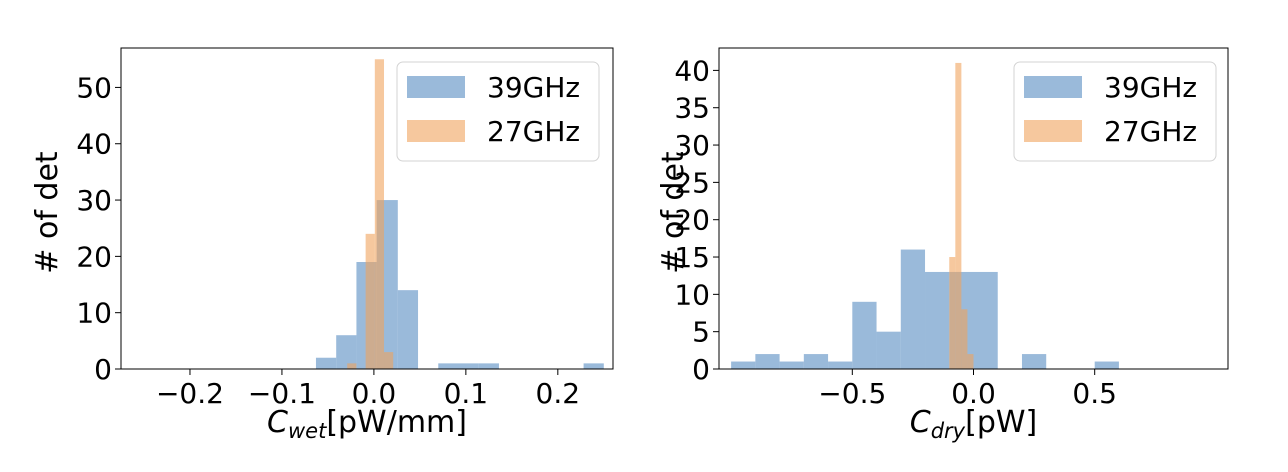 Image resolution: width=1288 pixels, height=472 pixels. Describe the element at coordinates (558, 393) in the screenshot. I see `x-tick-label: 0.2` at that location.